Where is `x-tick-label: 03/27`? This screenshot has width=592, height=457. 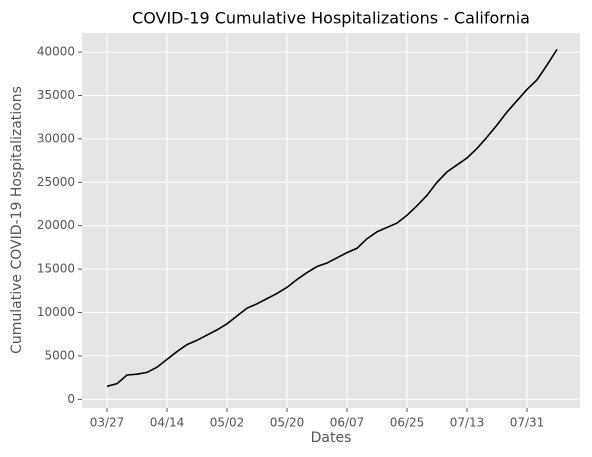 x-tick-label: 03/27 is located at coordinates (107, 423).